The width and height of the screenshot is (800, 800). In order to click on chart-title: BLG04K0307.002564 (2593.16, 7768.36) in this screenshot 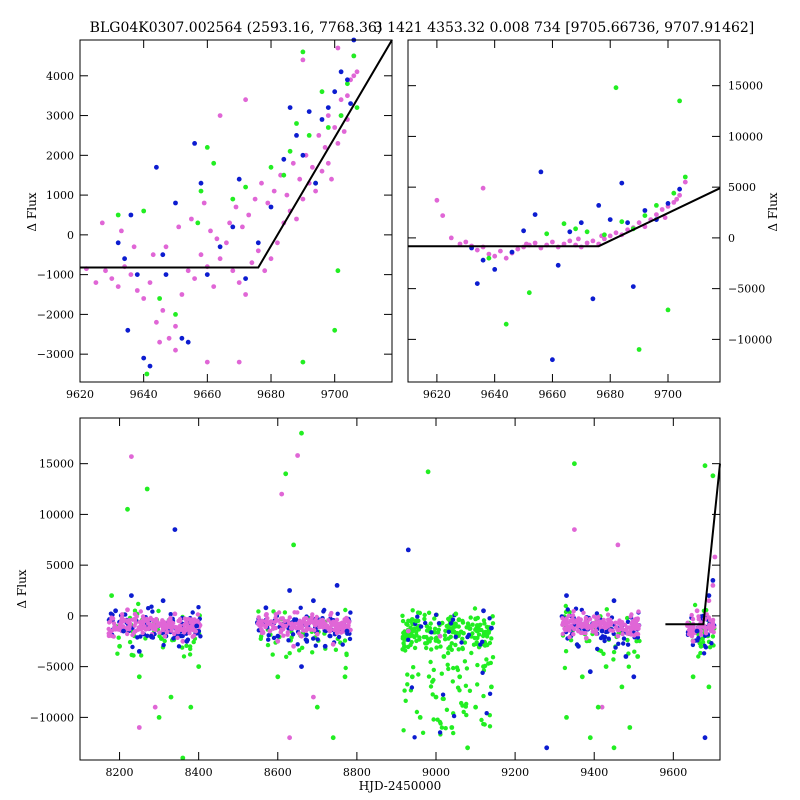, I will do `click(236, 28)`.